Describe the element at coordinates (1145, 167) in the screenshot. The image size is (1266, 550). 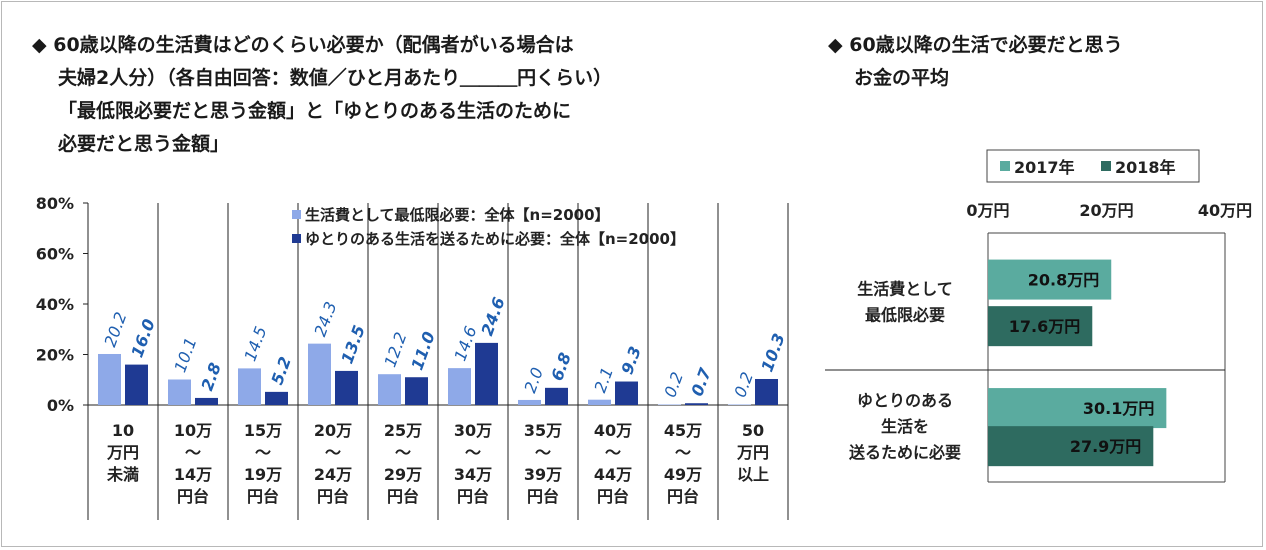
I see `legend-label-2: 2018年` at that location.